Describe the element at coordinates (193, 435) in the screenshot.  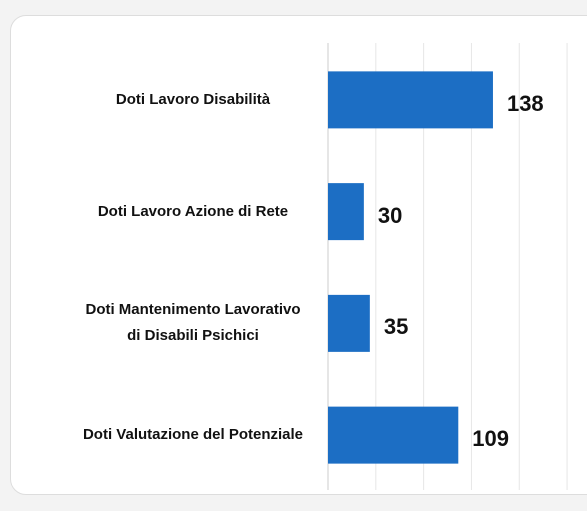
I see `category-label: Doti Valutazione del Potenziale` at that location.